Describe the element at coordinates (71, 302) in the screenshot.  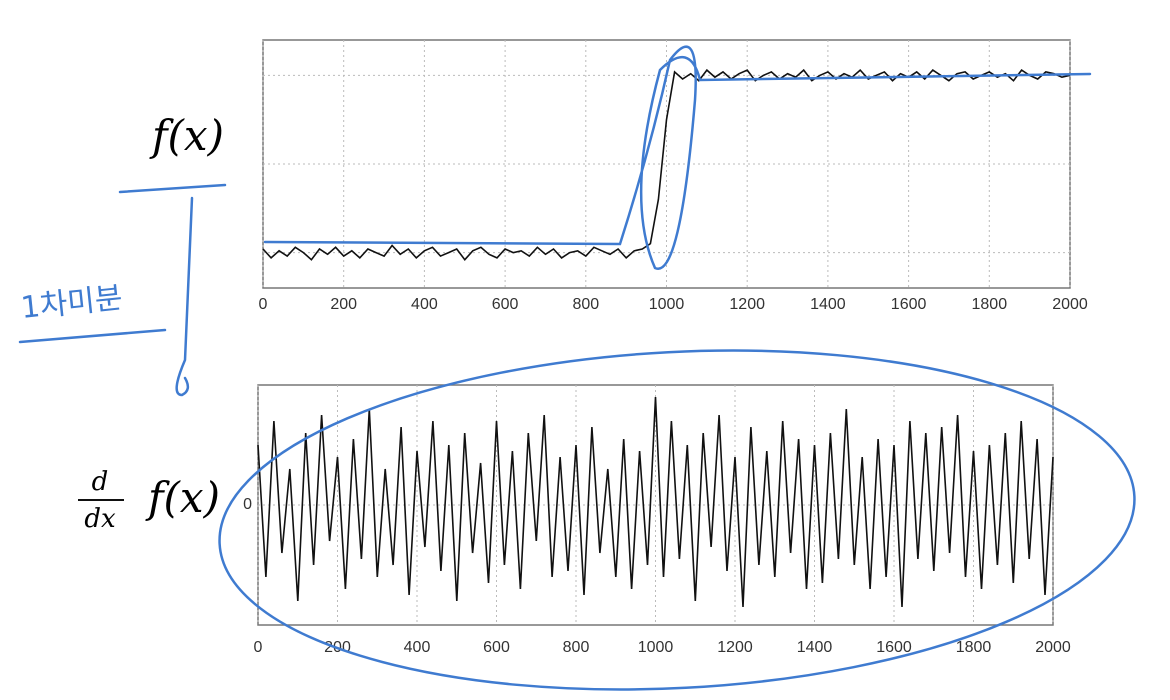
I see `handwritten-note: 1차미분` at that location.